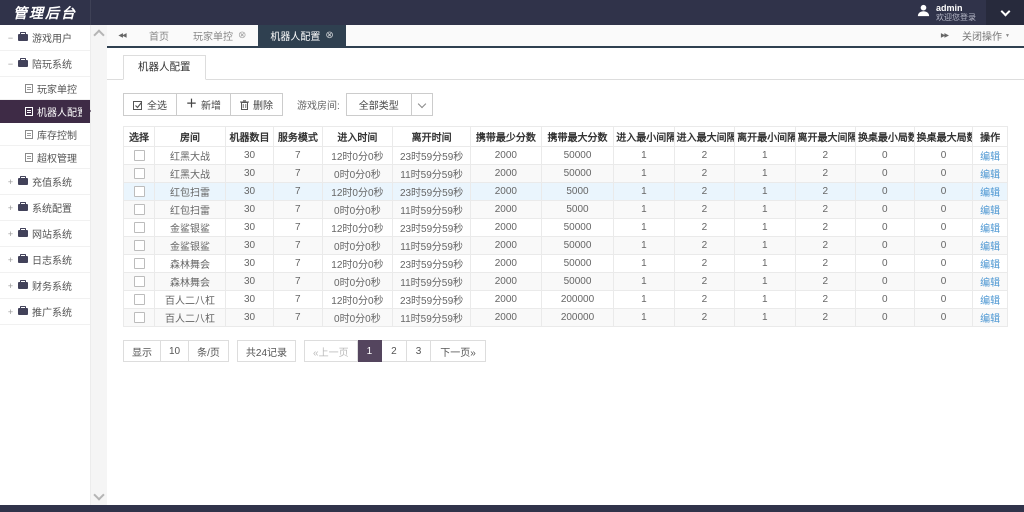  Describe the element at coordinates (139, 136) in the screenshot. I see `column-header: 选择` at that location.